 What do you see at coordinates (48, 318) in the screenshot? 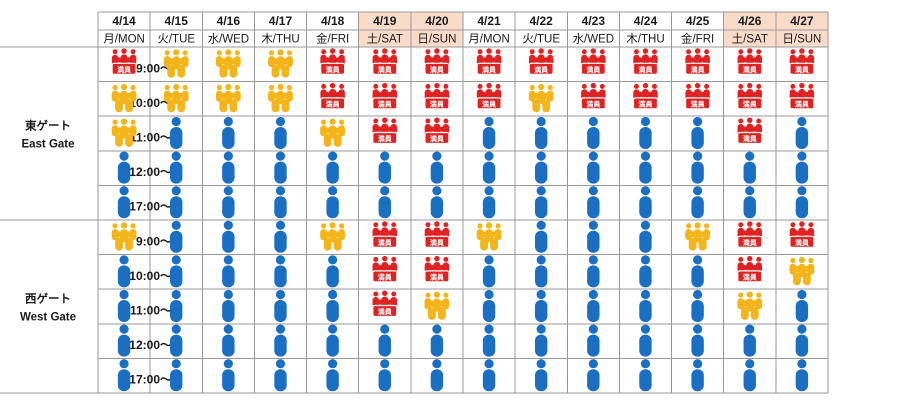
I see `gate-name-en: West Gate` at bounding box center [48, 318].